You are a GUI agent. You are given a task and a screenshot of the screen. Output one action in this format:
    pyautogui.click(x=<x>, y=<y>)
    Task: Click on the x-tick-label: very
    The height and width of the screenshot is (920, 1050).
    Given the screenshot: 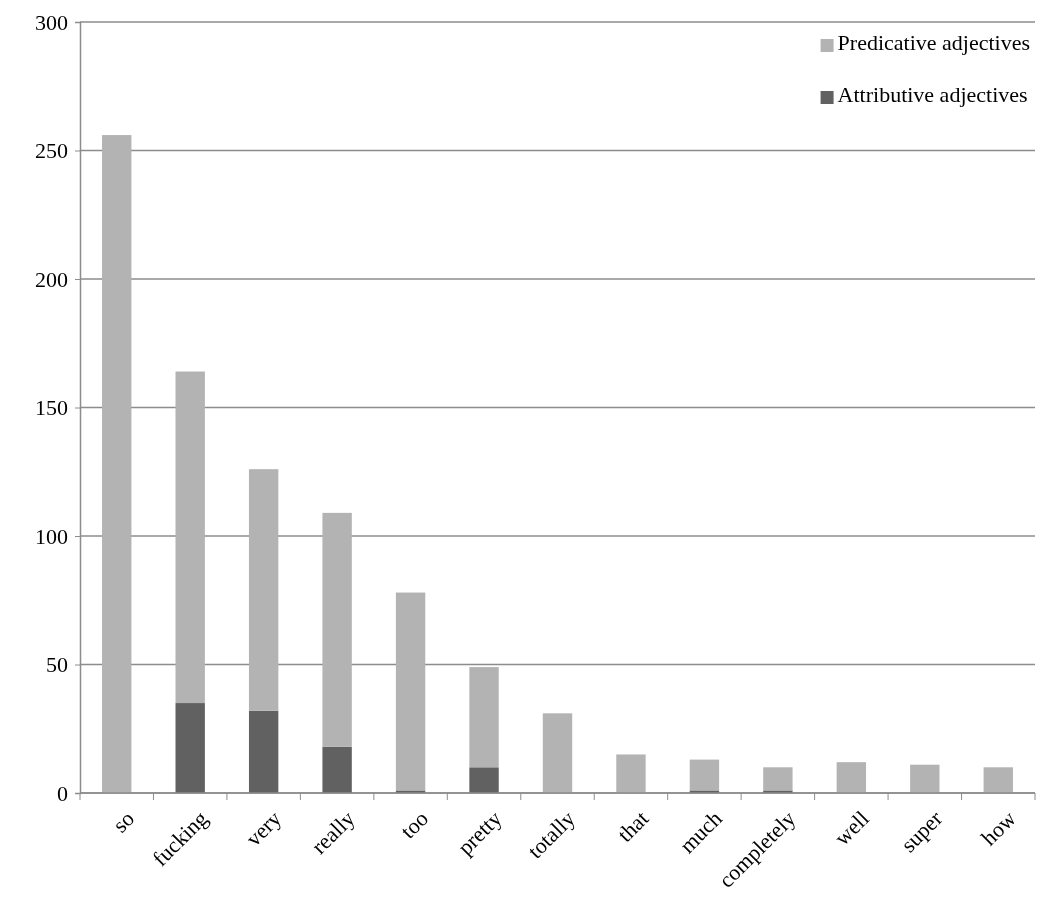 What is the action you would take?
    pyautogui.click(x=263, y=828)
    